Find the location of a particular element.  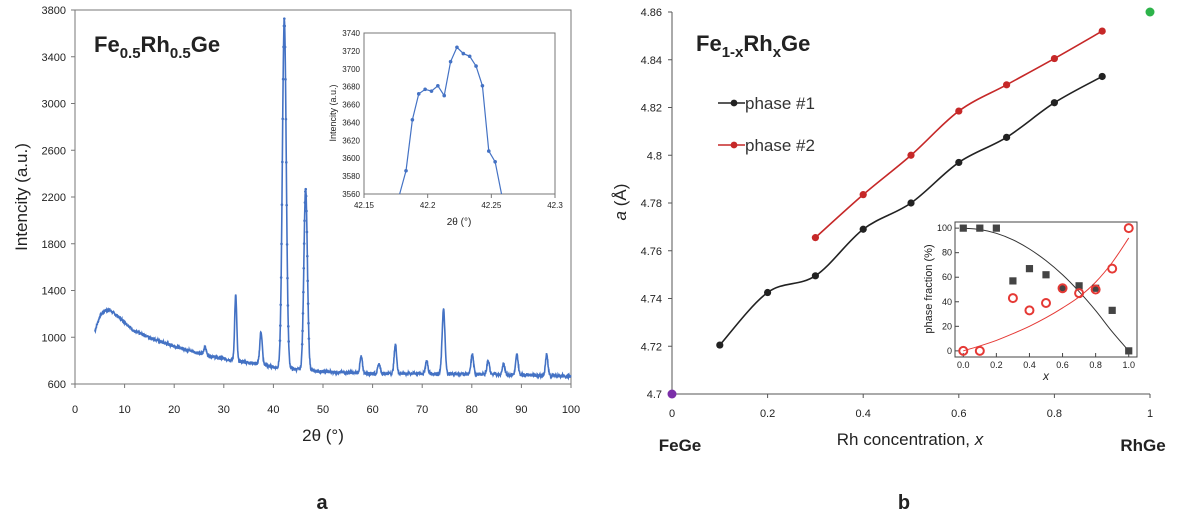

panel-a-y-tick-label: 1000 is located at coordinates (54, 338).